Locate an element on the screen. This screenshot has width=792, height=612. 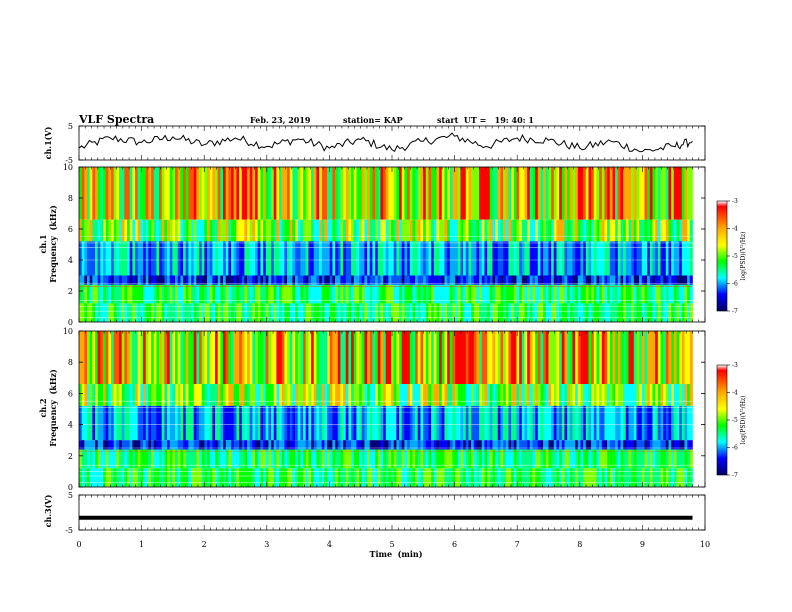
colorbar-ch2-scale is located at coordinates (722, 420).